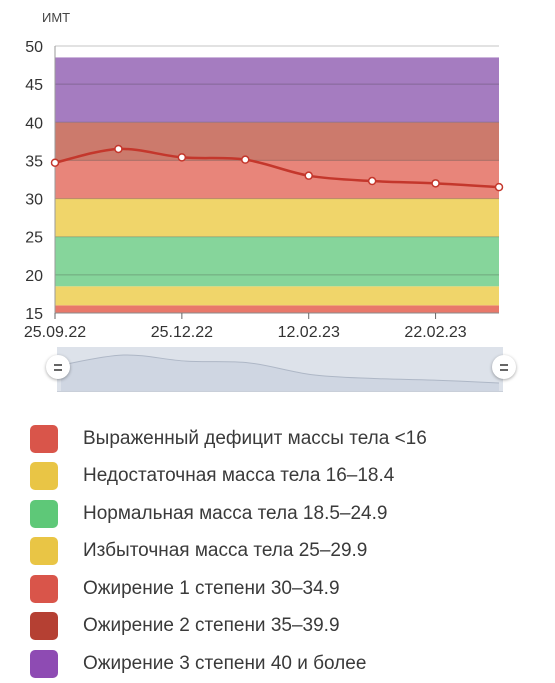 The image size is (555, 683). I want to click on legend-label: Ожирение 3 степени 40 и более, so click(225, 663).